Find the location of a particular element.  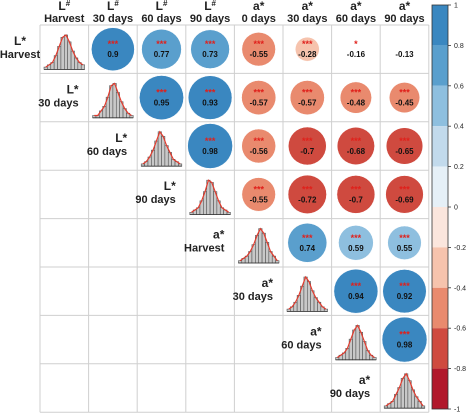

correlation-value: 0.98 is located at coordinates (210, 151).